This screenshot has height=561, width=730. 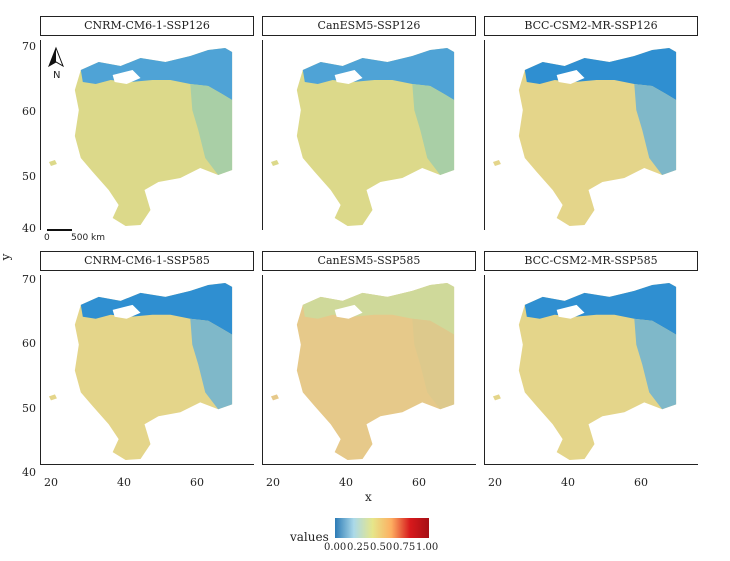 What do you see at coordinates (88, 238) in the screenshot?
I see `scale-bar-distance-label: 500 km` at bounding box center [88, 238].